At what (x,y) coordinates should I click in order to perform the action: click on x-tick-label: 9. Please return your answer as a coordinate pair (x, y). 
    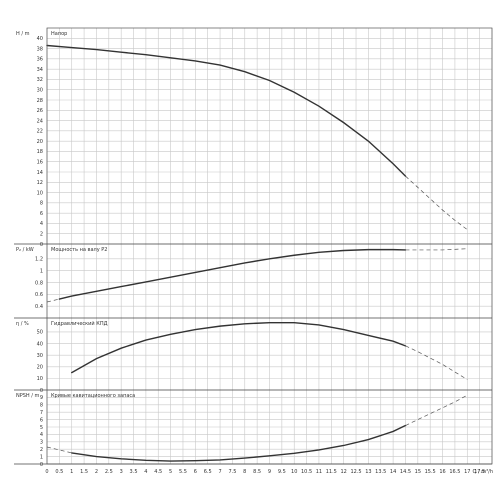
    Looking at the image, I should click on (269, 472).